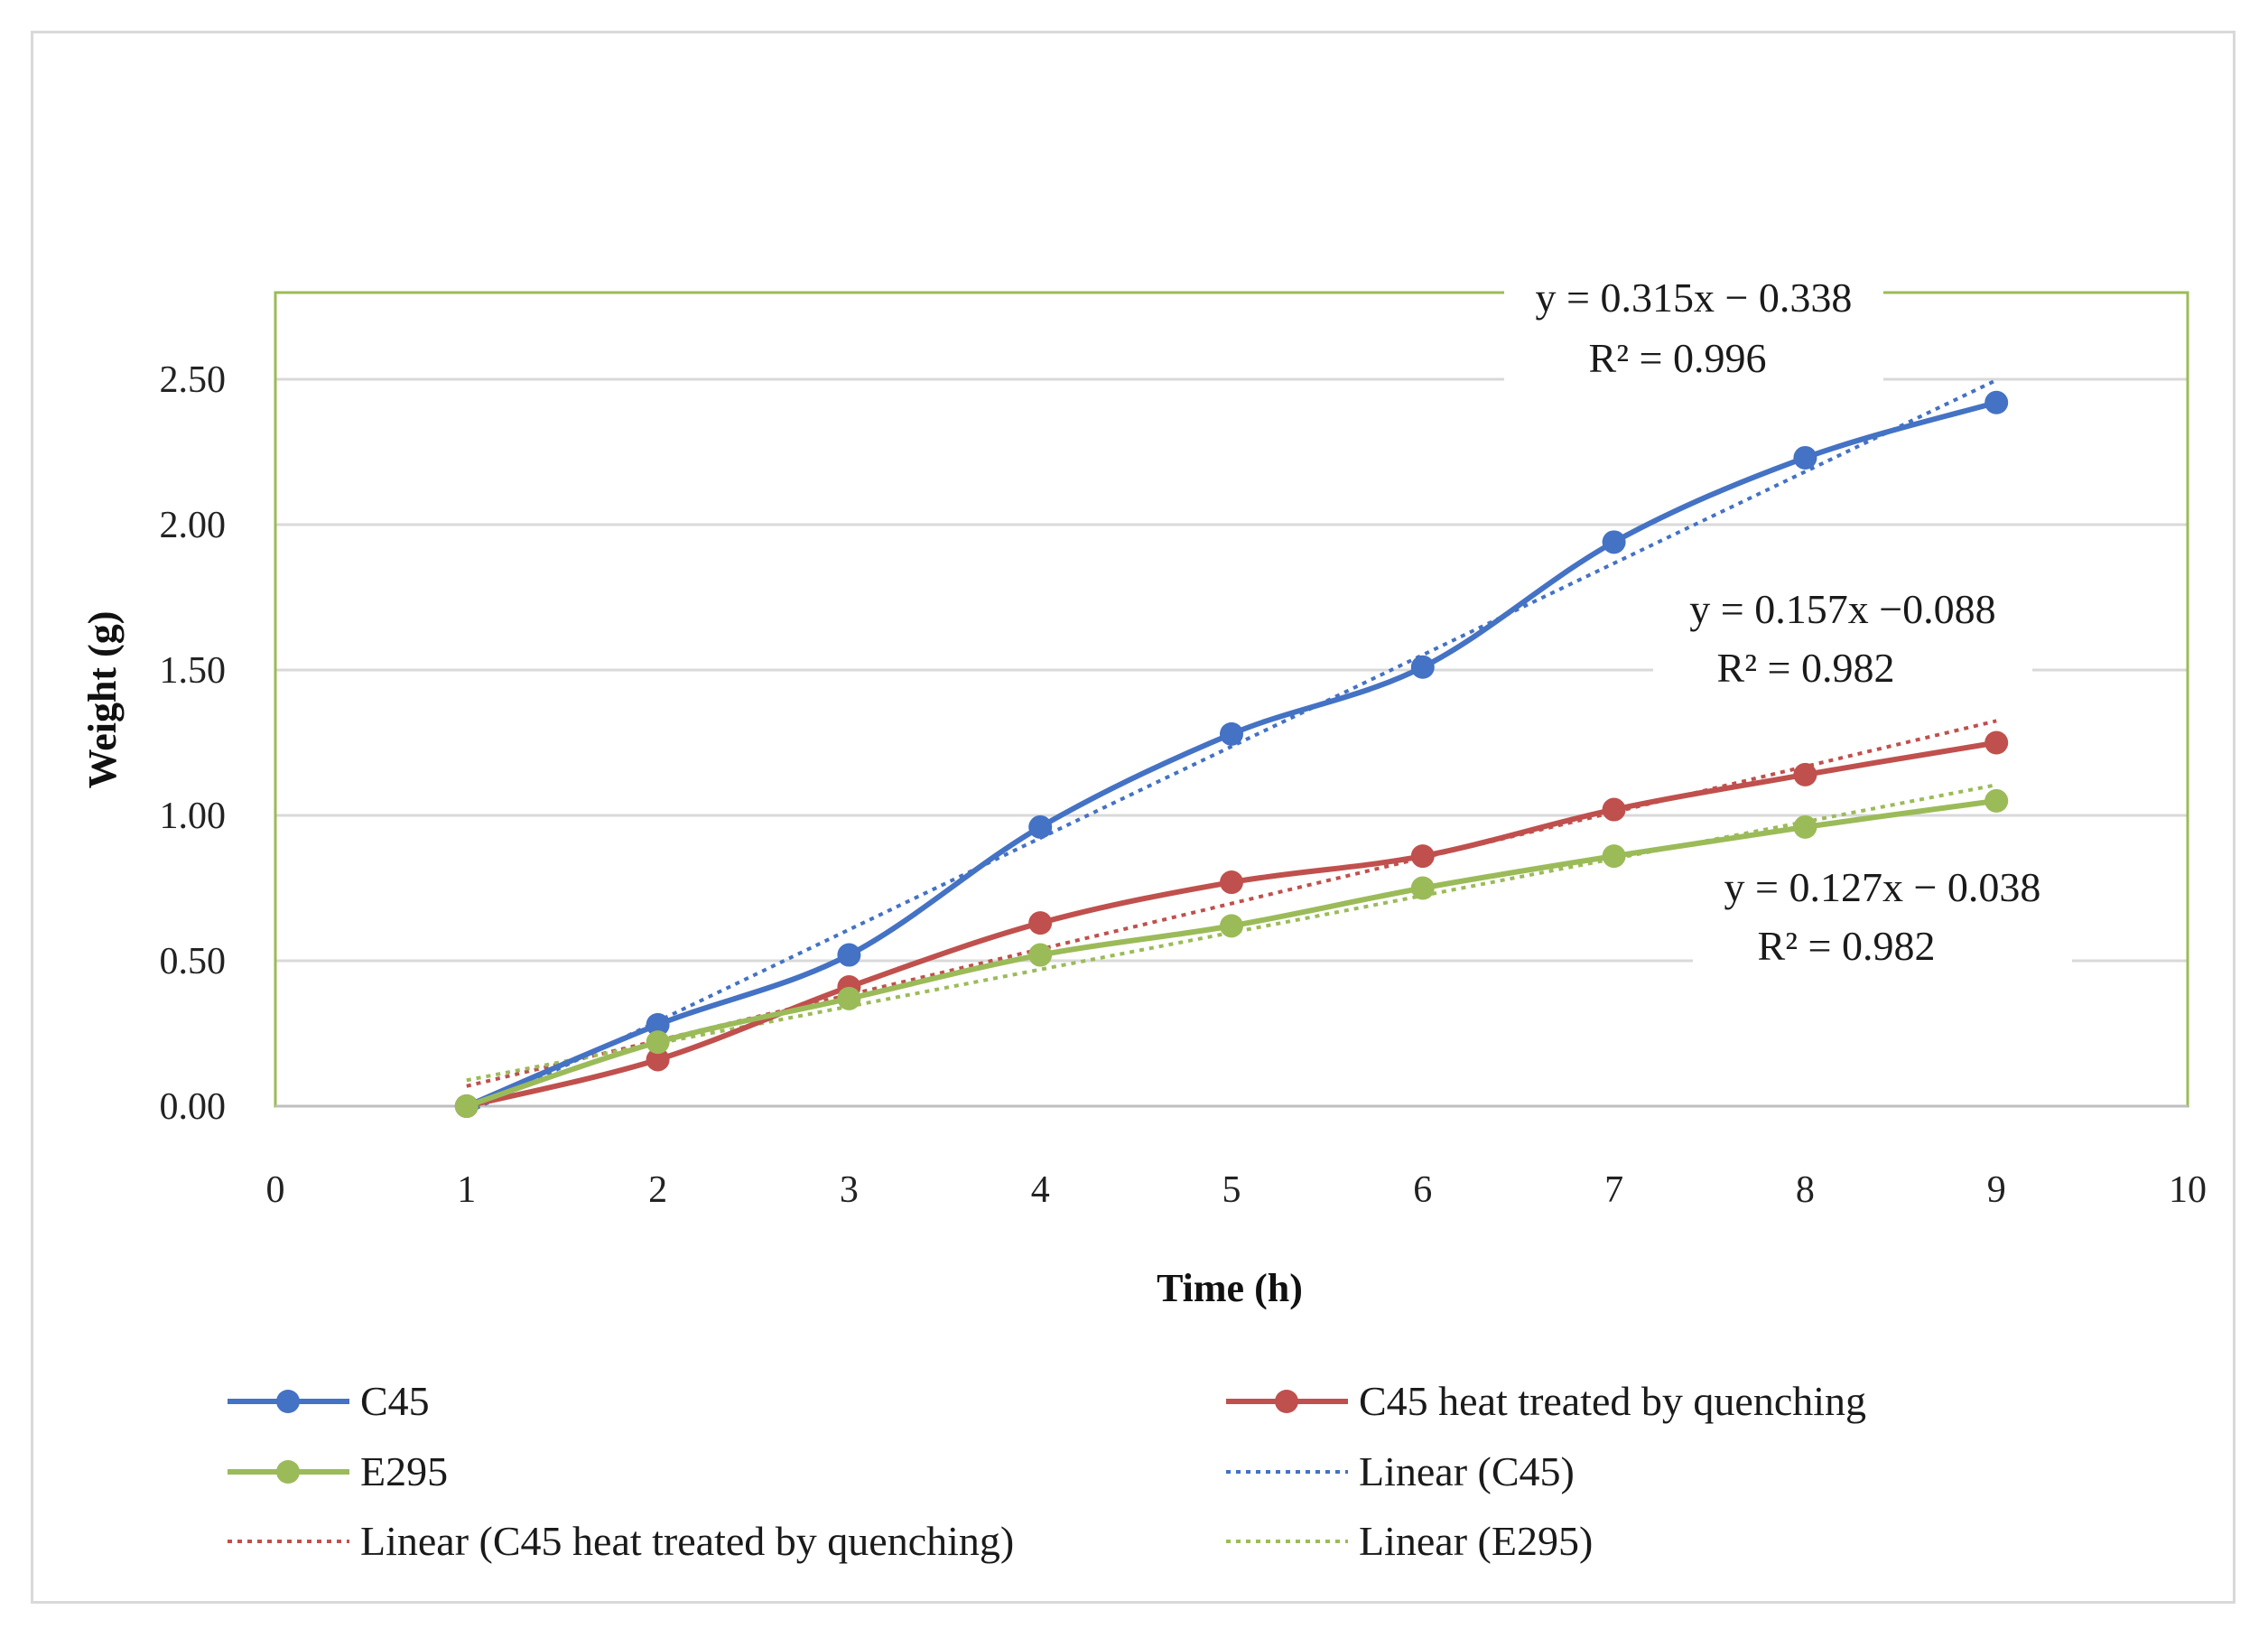 This screenshot has height=1638, width=2268. I want to click on legend-item: C45, so click(329, 1401).